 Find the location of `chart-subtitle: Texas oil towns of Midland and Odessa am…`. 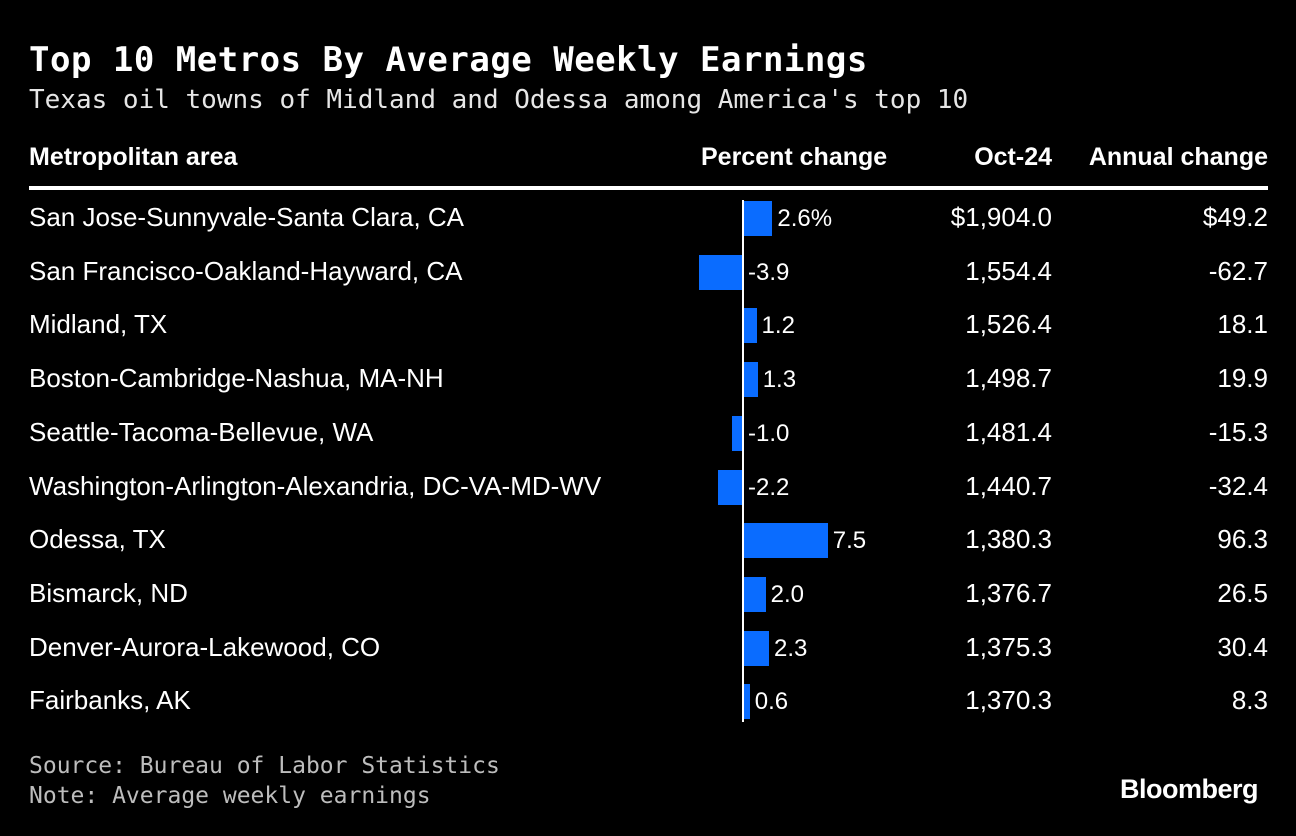

chart-subtitle: Texas oil towns of Midland and Odessa am… is located at coordinates (499, 100).